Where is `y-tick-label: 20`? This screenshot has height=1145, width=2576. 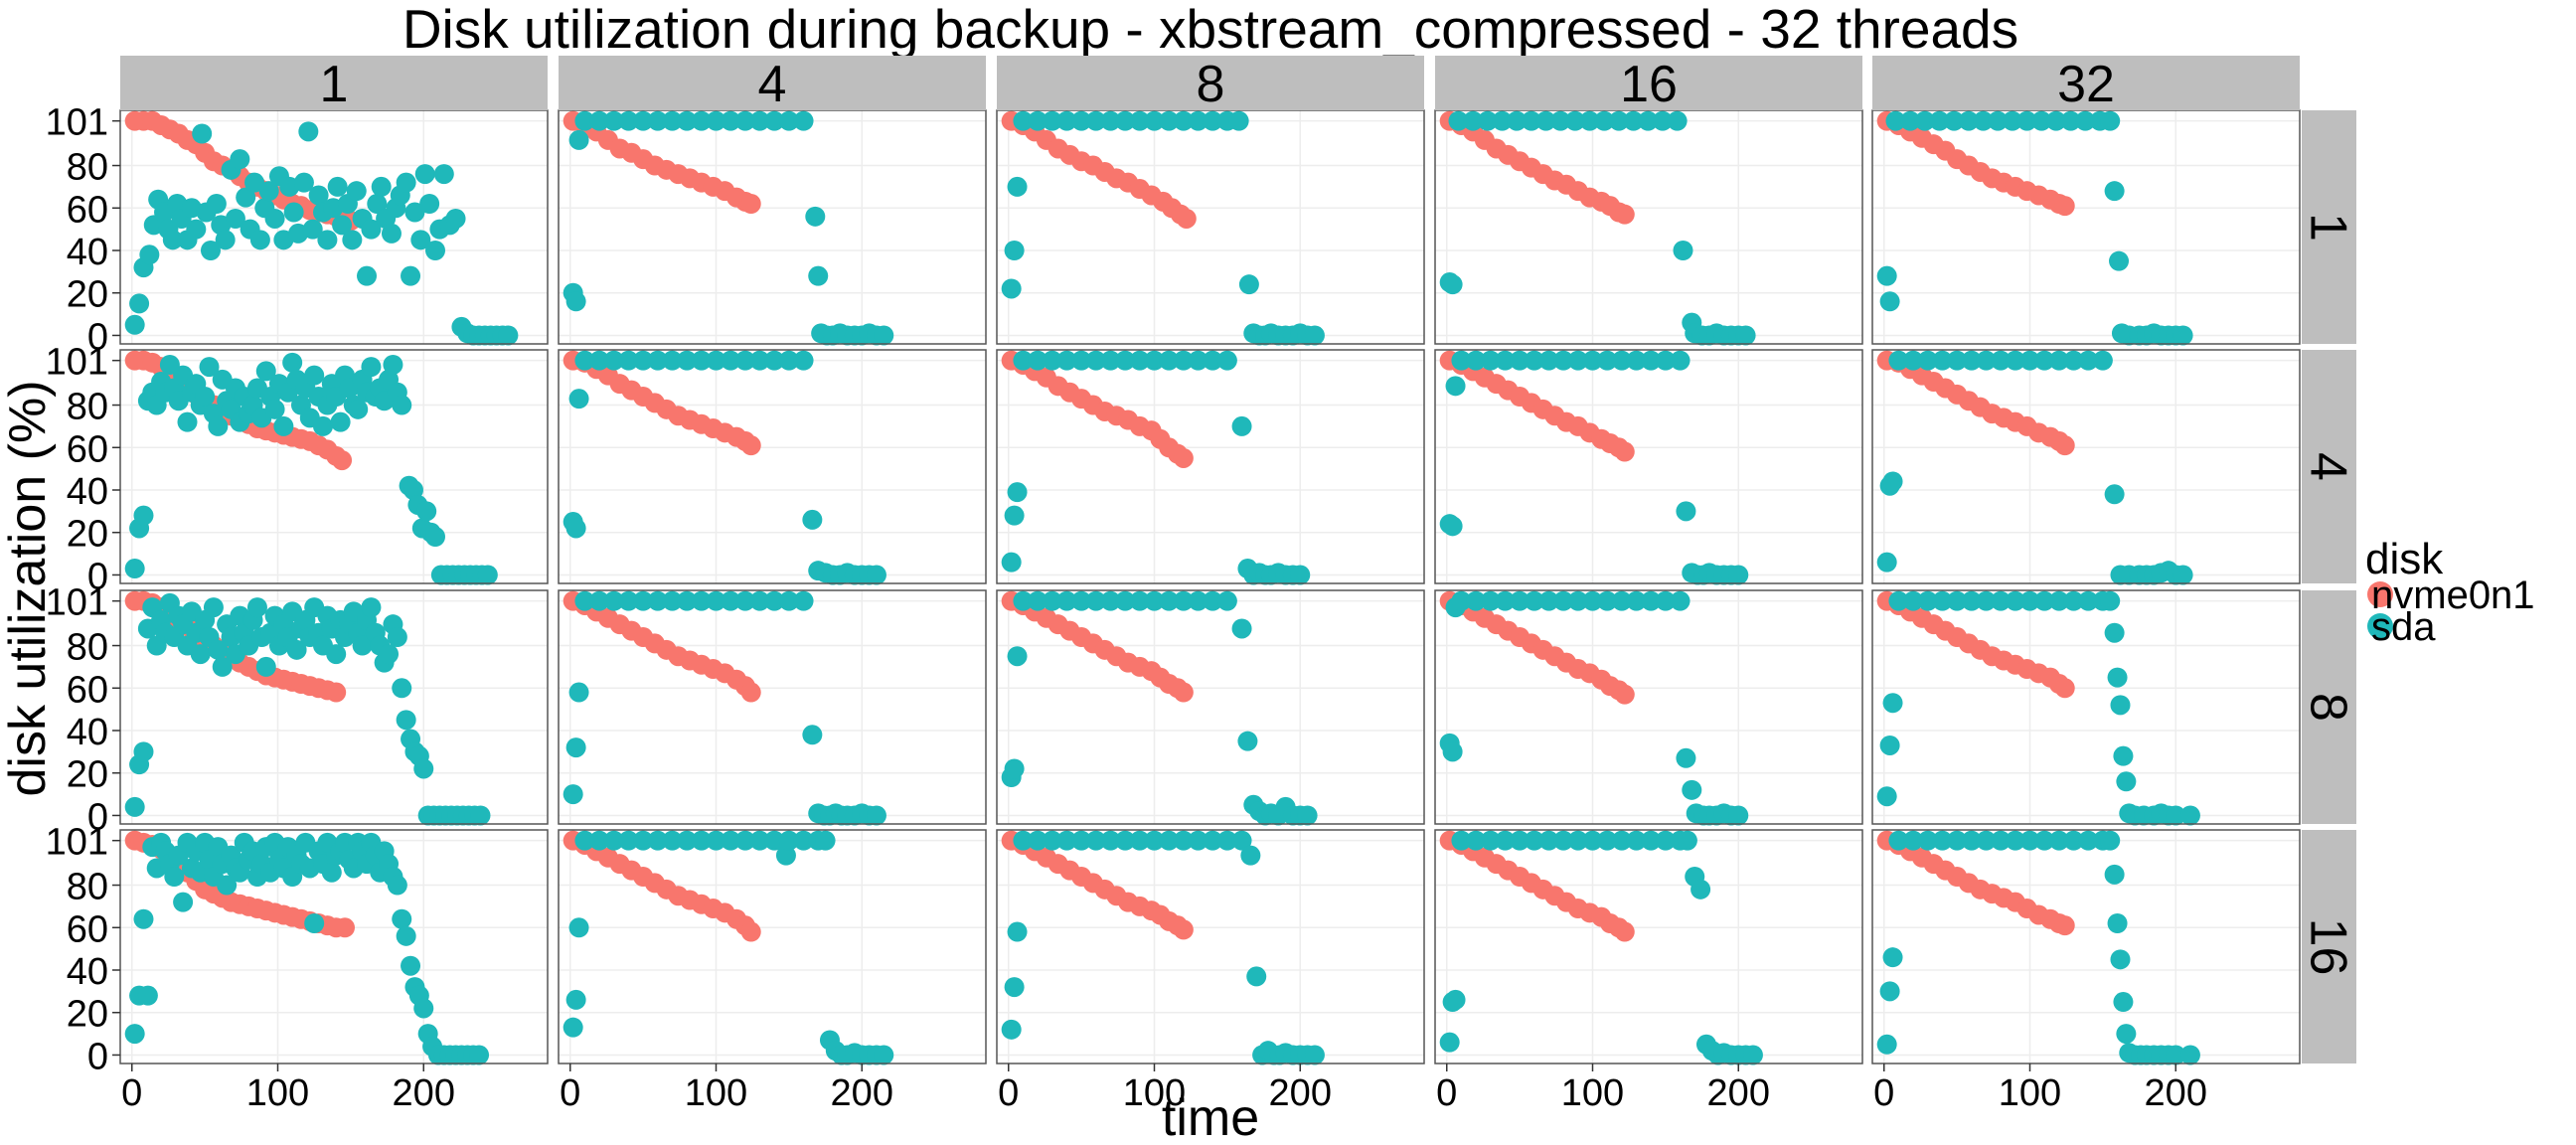
y-tick-label: 20 is located at coordinates (87, 535).